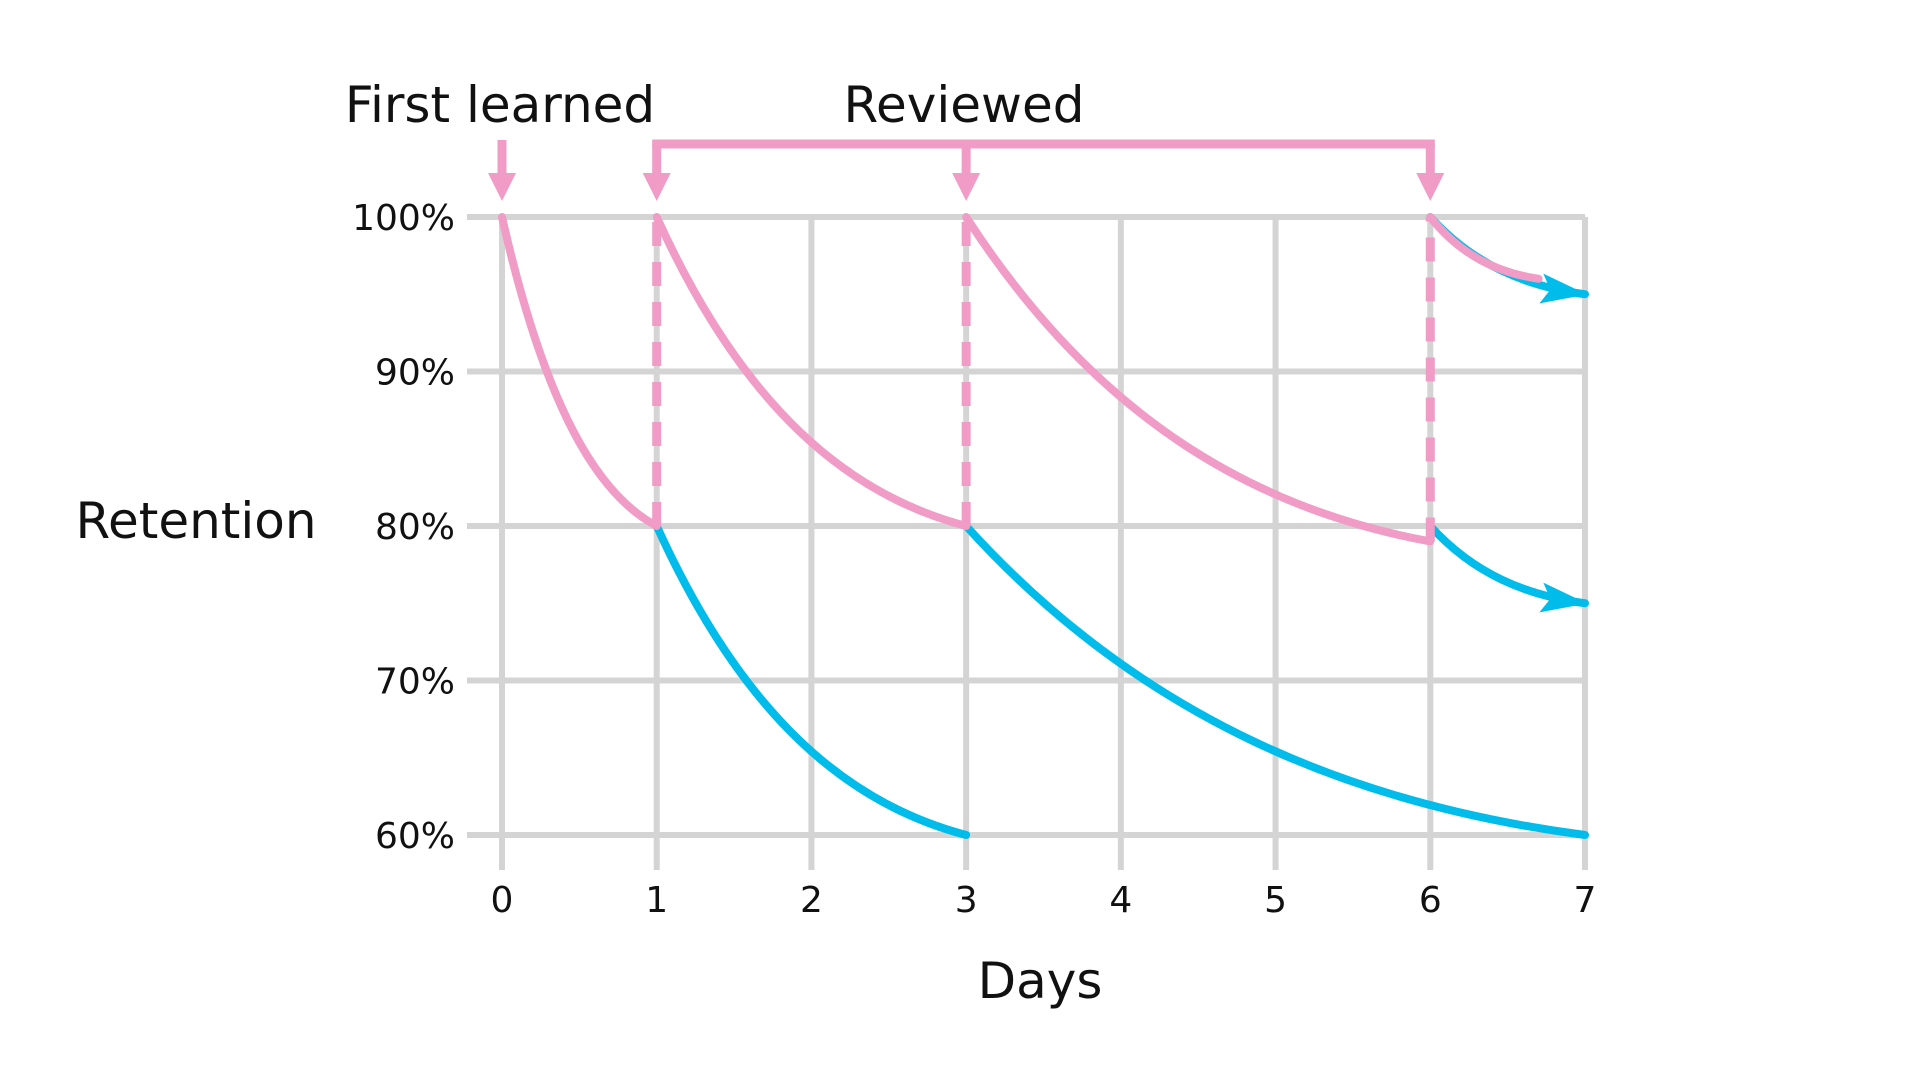 Image resolution: width=1920 pixels, height=1085 pixels. I want to click on y-axis-title: Retention, so click(195, 521).